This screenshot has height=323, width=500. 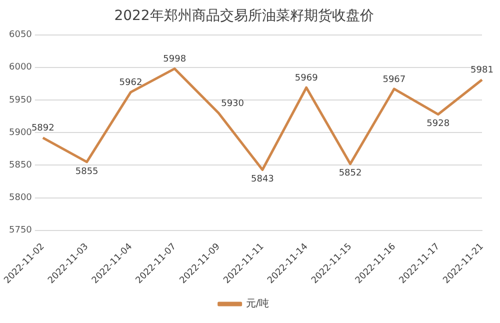 What do you see at coordinates (86, 171) in the screenshot?
I see `data-label: 5855` at bounding box center [86, 171].